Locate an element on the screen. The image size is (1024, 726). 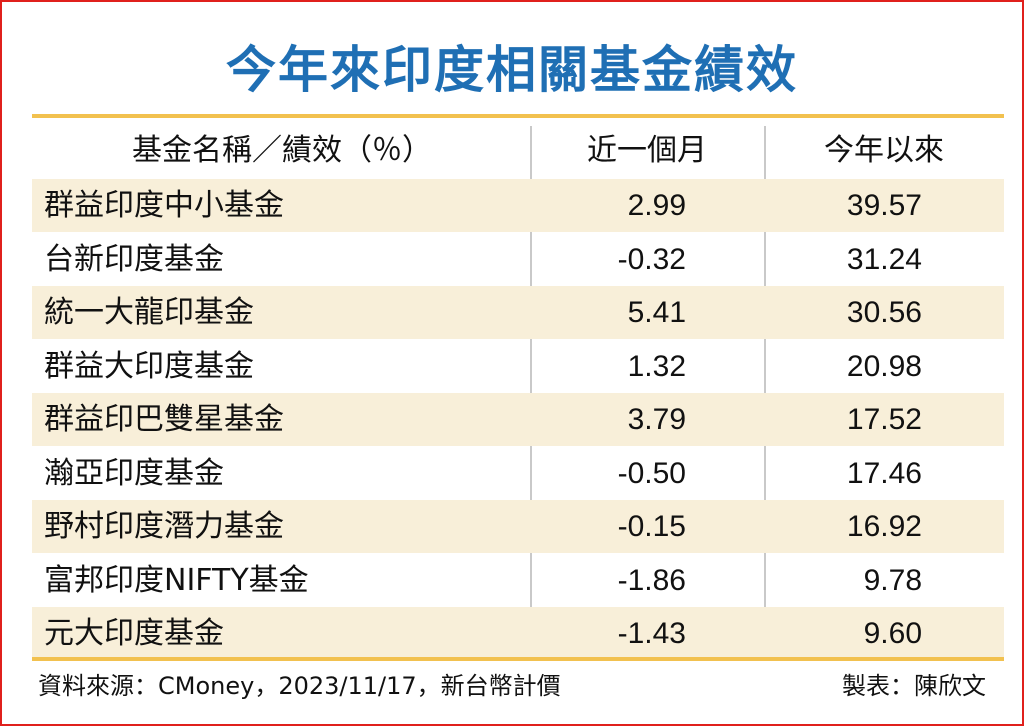
chart-title: 今年來印度相關基金績效 is located at coordinates (512, 70).